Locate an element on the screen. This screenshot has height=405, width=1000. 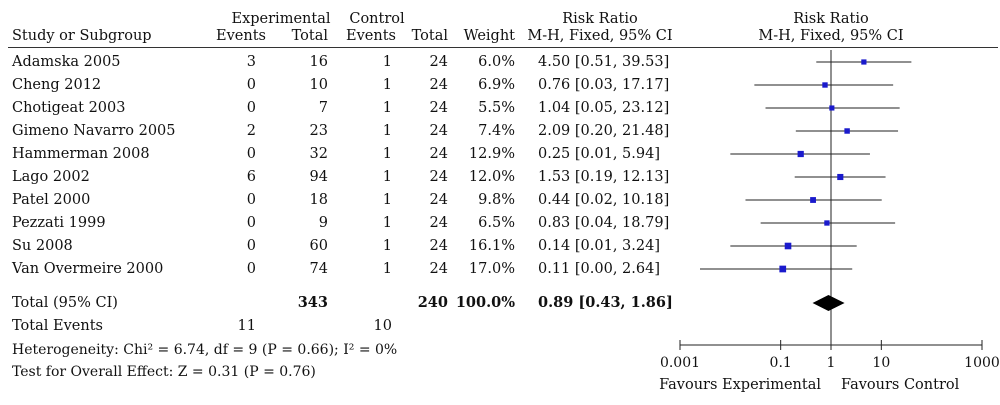
favours-control-label: Favours Control is located at coordinates (900, 385).